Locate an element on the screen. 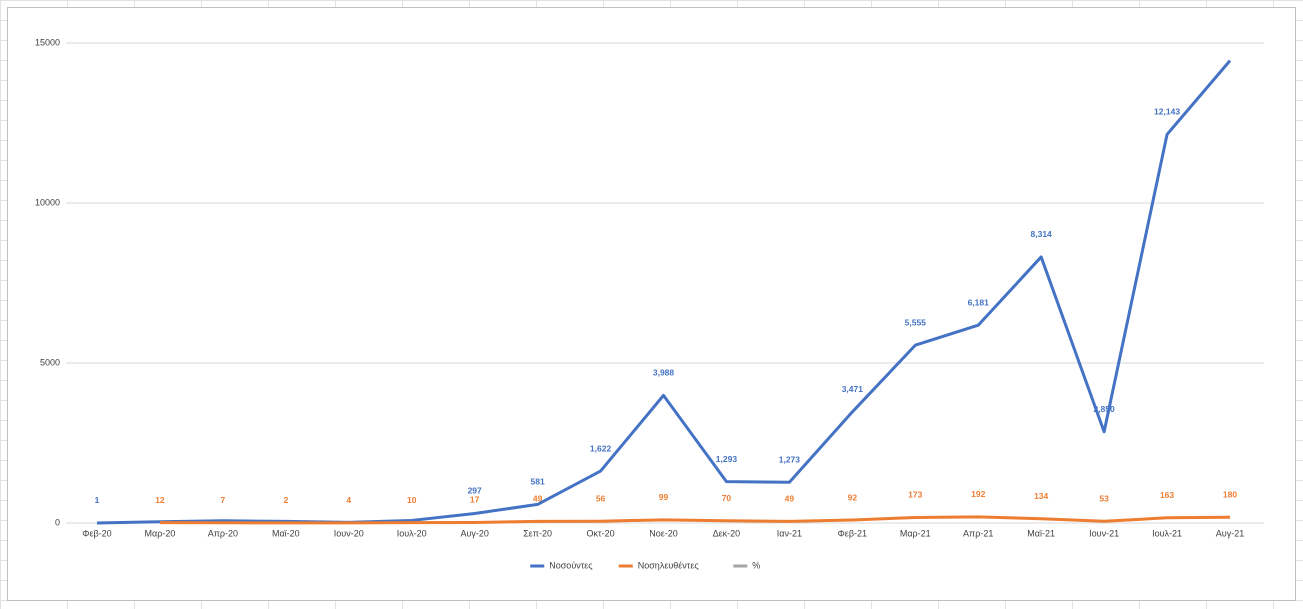 Image resolution: width=1303 pixels, height=609 pixels. data-label: 99 is located at coordinates (664, 497).